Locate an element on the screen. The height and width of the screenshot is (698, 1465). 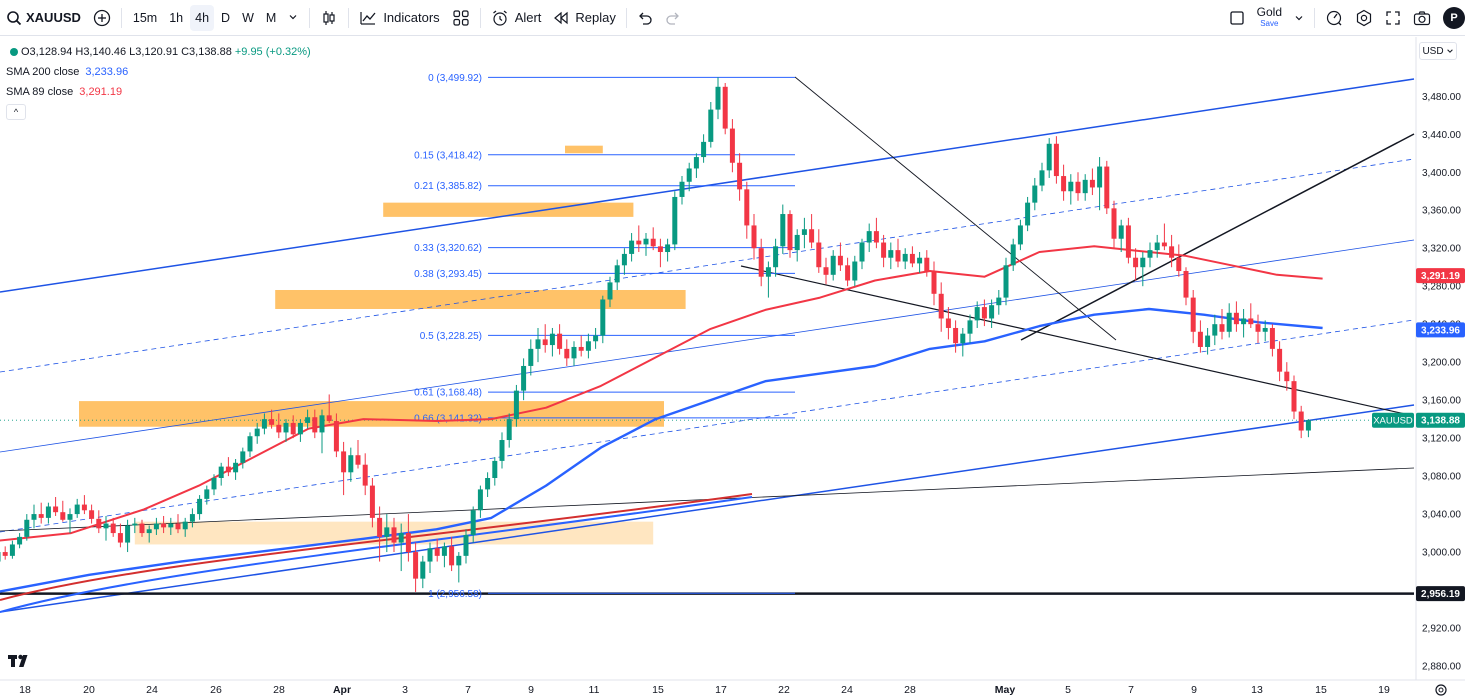
price-tick-label: 3,320.00 is located at coordinates (1441, 249).